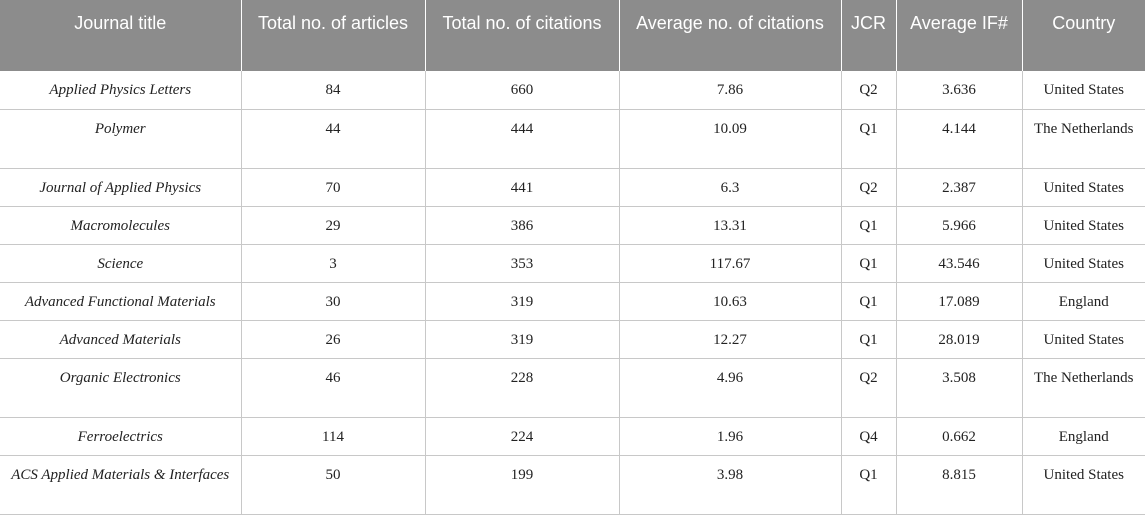  What do you see at coordinates (868, 436) in the screenshot?
I see `cell-jcr: Q4` at bounding box center [868, 436].